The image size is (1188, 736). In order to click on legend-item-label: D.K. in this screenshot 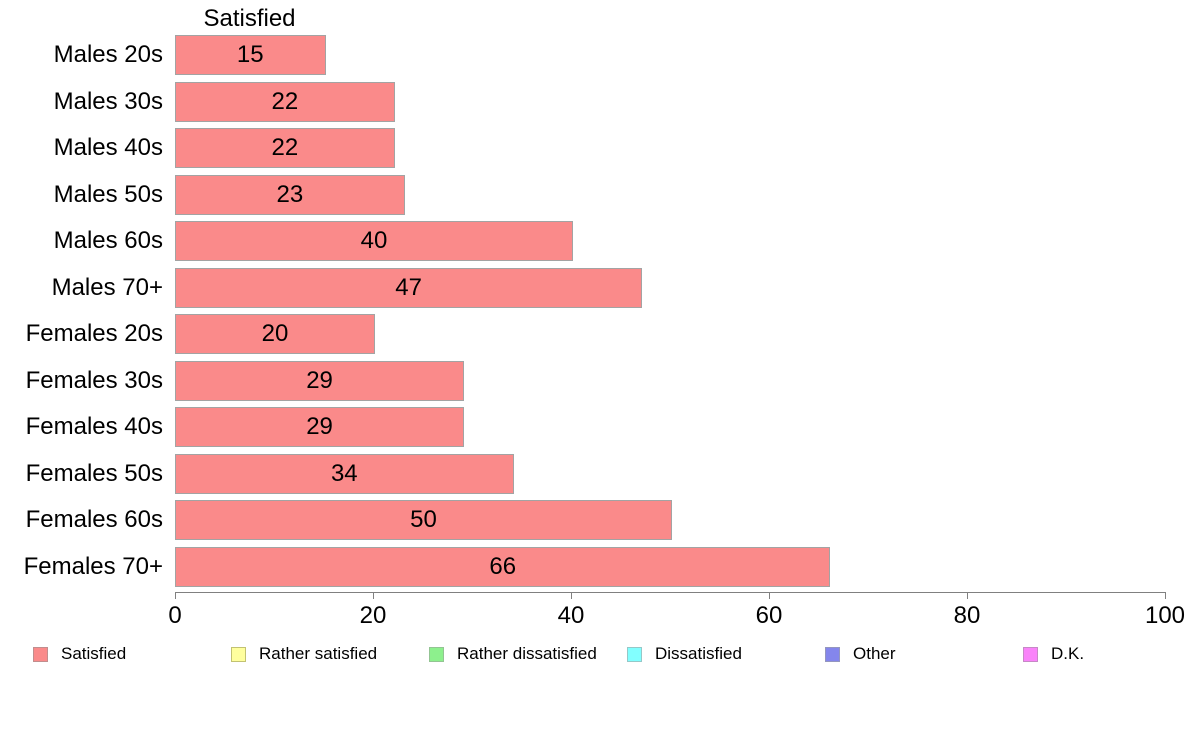, I will do `click(1068, 653)`.